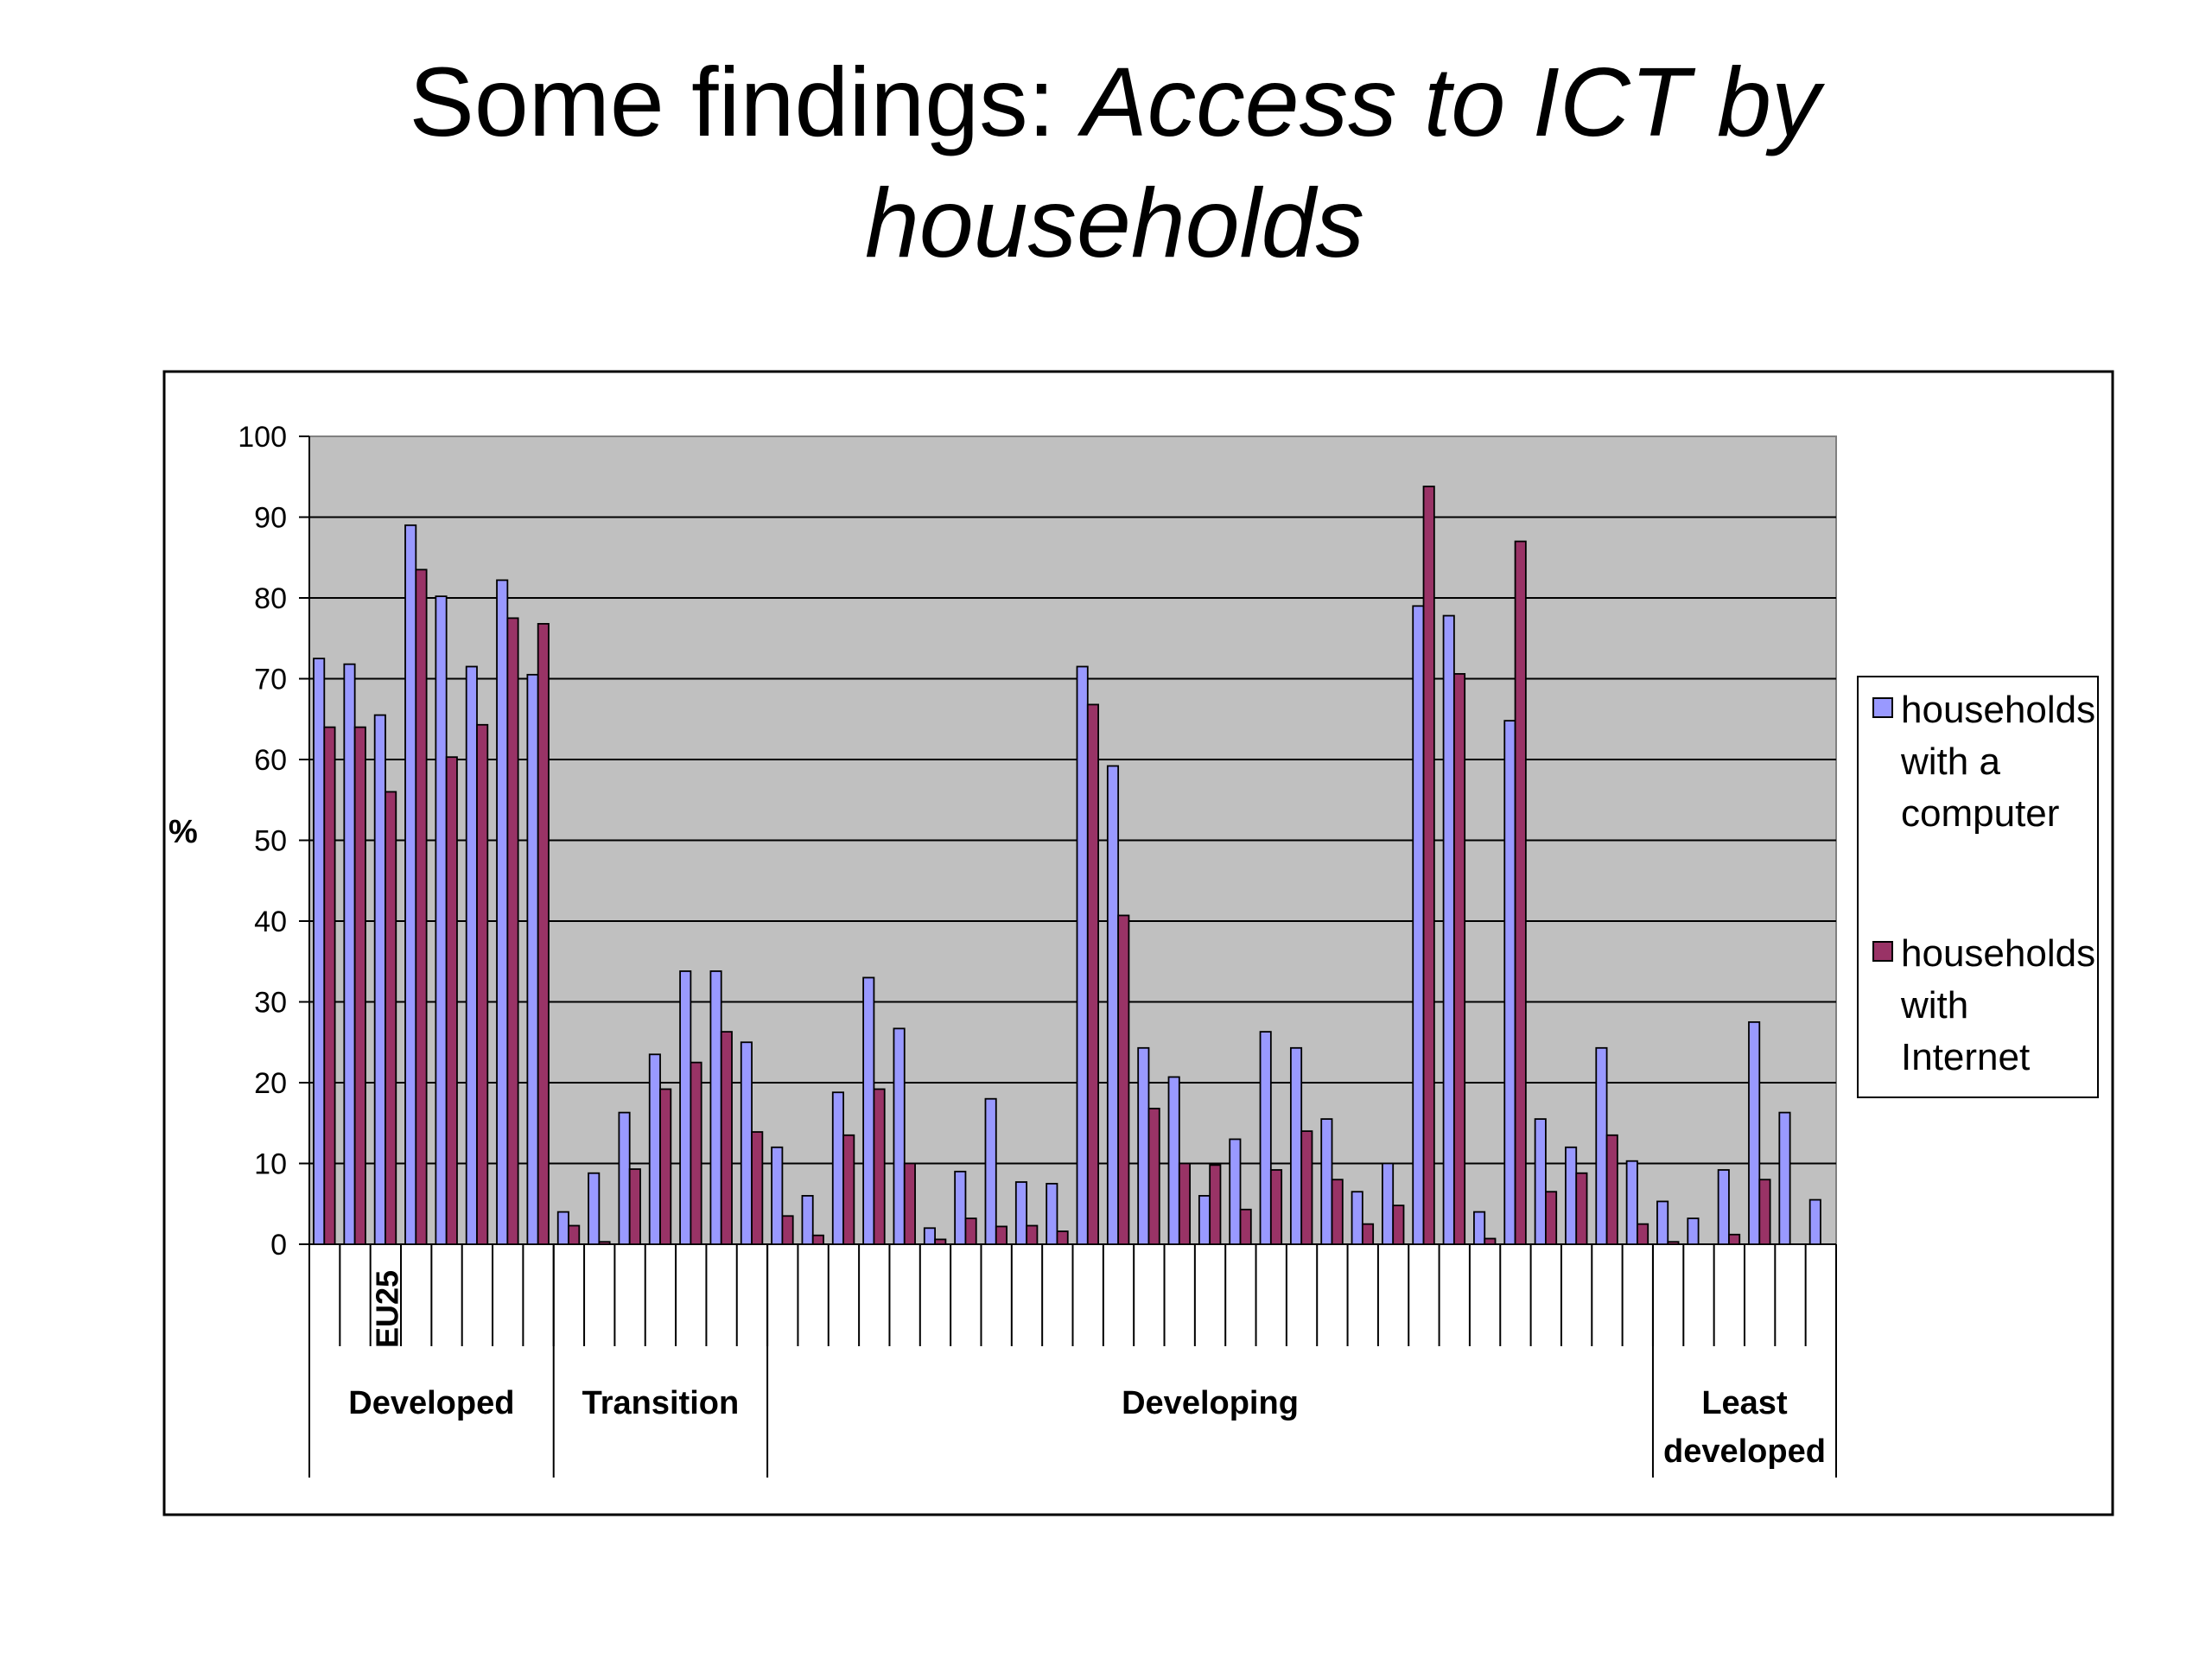 The width and height of the screenshot is (2212, 1659). Describe the element at coordinates (262, 437) in the screenshot. I see `y-tick-label: 100` at that location.